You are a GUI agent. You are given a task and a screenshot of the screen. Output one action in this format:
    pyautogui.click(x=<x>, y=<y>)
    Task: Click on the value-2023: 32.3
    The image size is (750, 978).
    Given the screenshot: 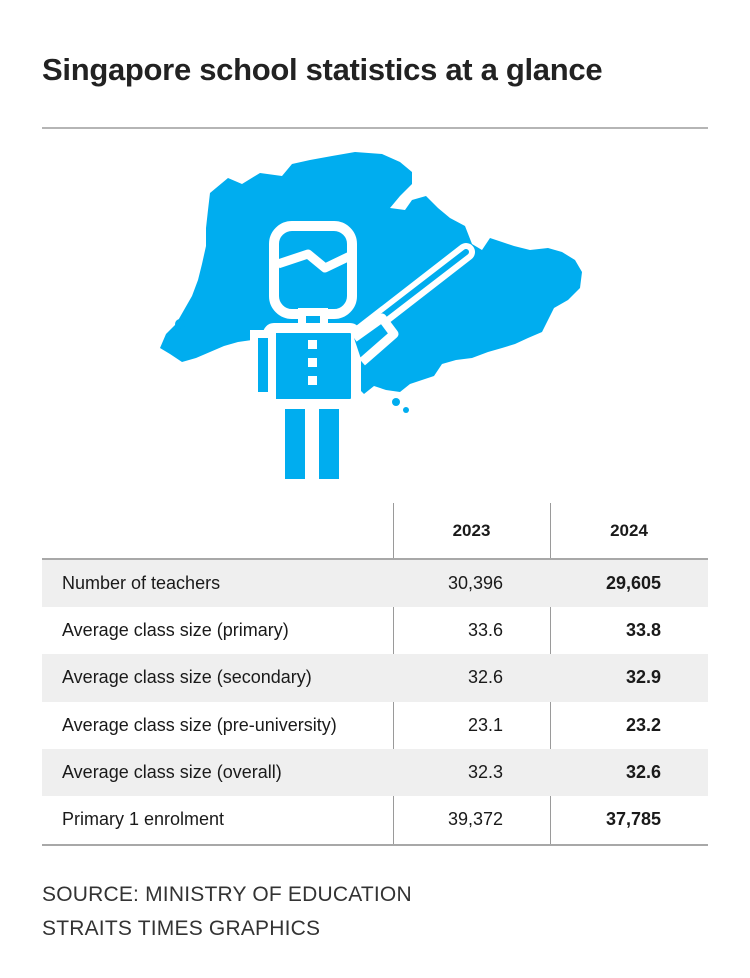 What is the action you would take?
    pyautogui.click(x=485, y=771)
    